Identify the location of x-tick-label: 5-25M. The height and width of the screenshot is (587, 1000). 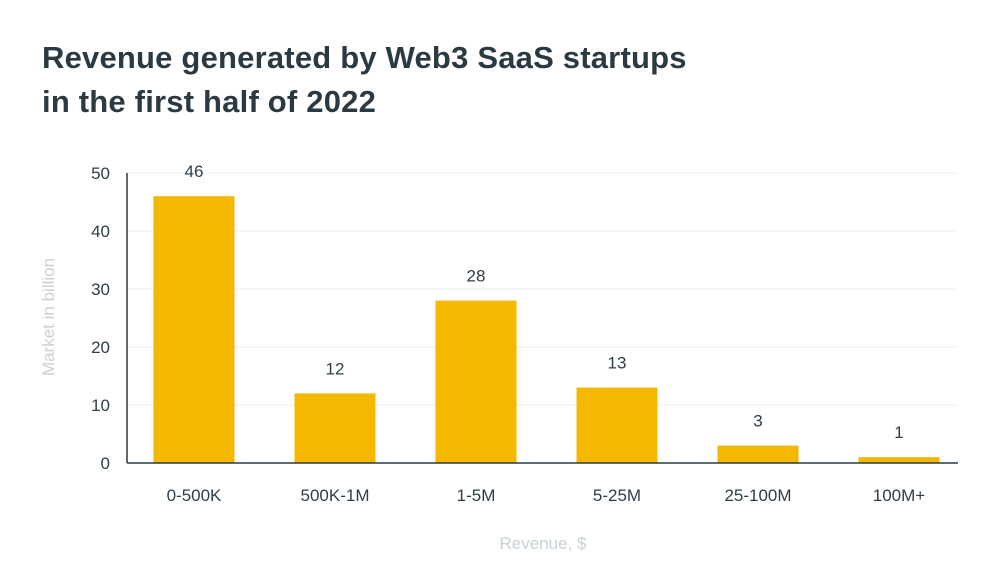
(617, 495).